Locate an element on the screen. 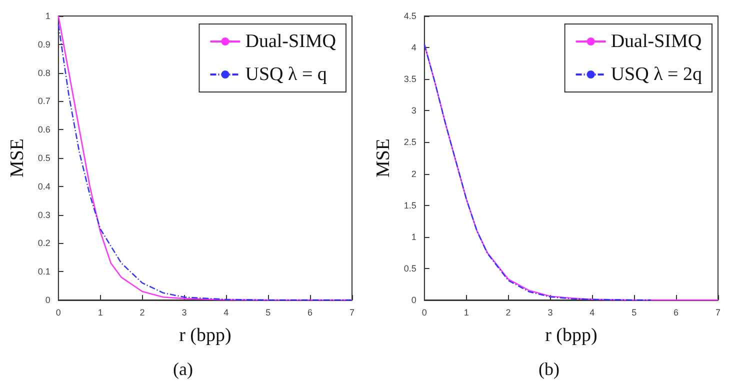  legend-label: USQ λ = 2q is located at coordinates (656, 74).